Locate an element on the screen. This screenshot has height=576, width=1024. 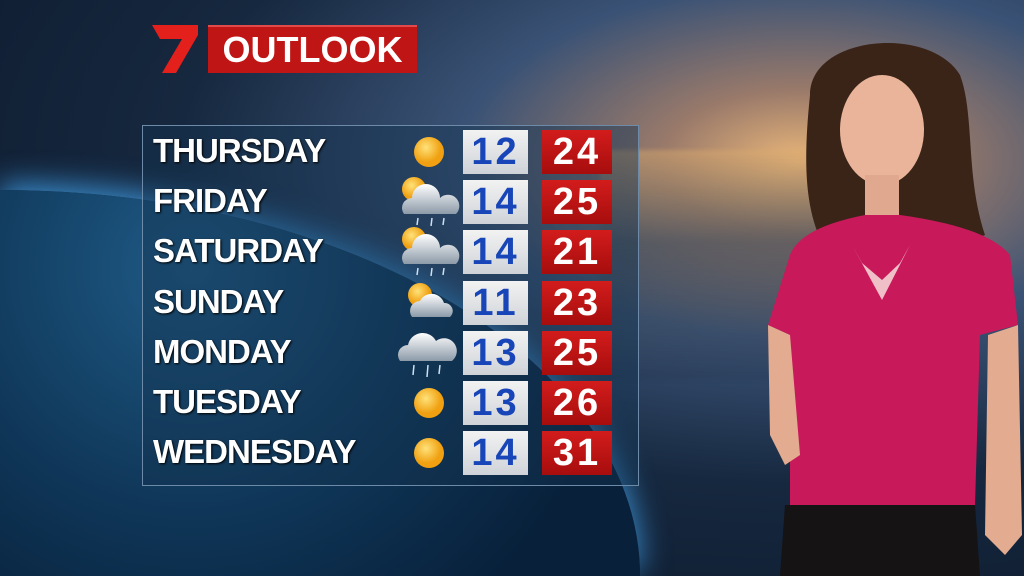
max-temp: 21 is located at coordinates (577, 252).